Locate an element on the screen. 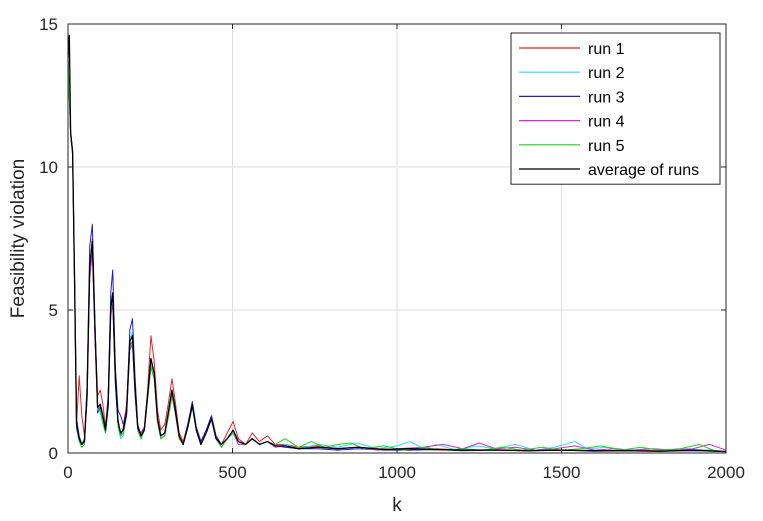  x-tick-label: 0 is located at coordinates (67, 472).